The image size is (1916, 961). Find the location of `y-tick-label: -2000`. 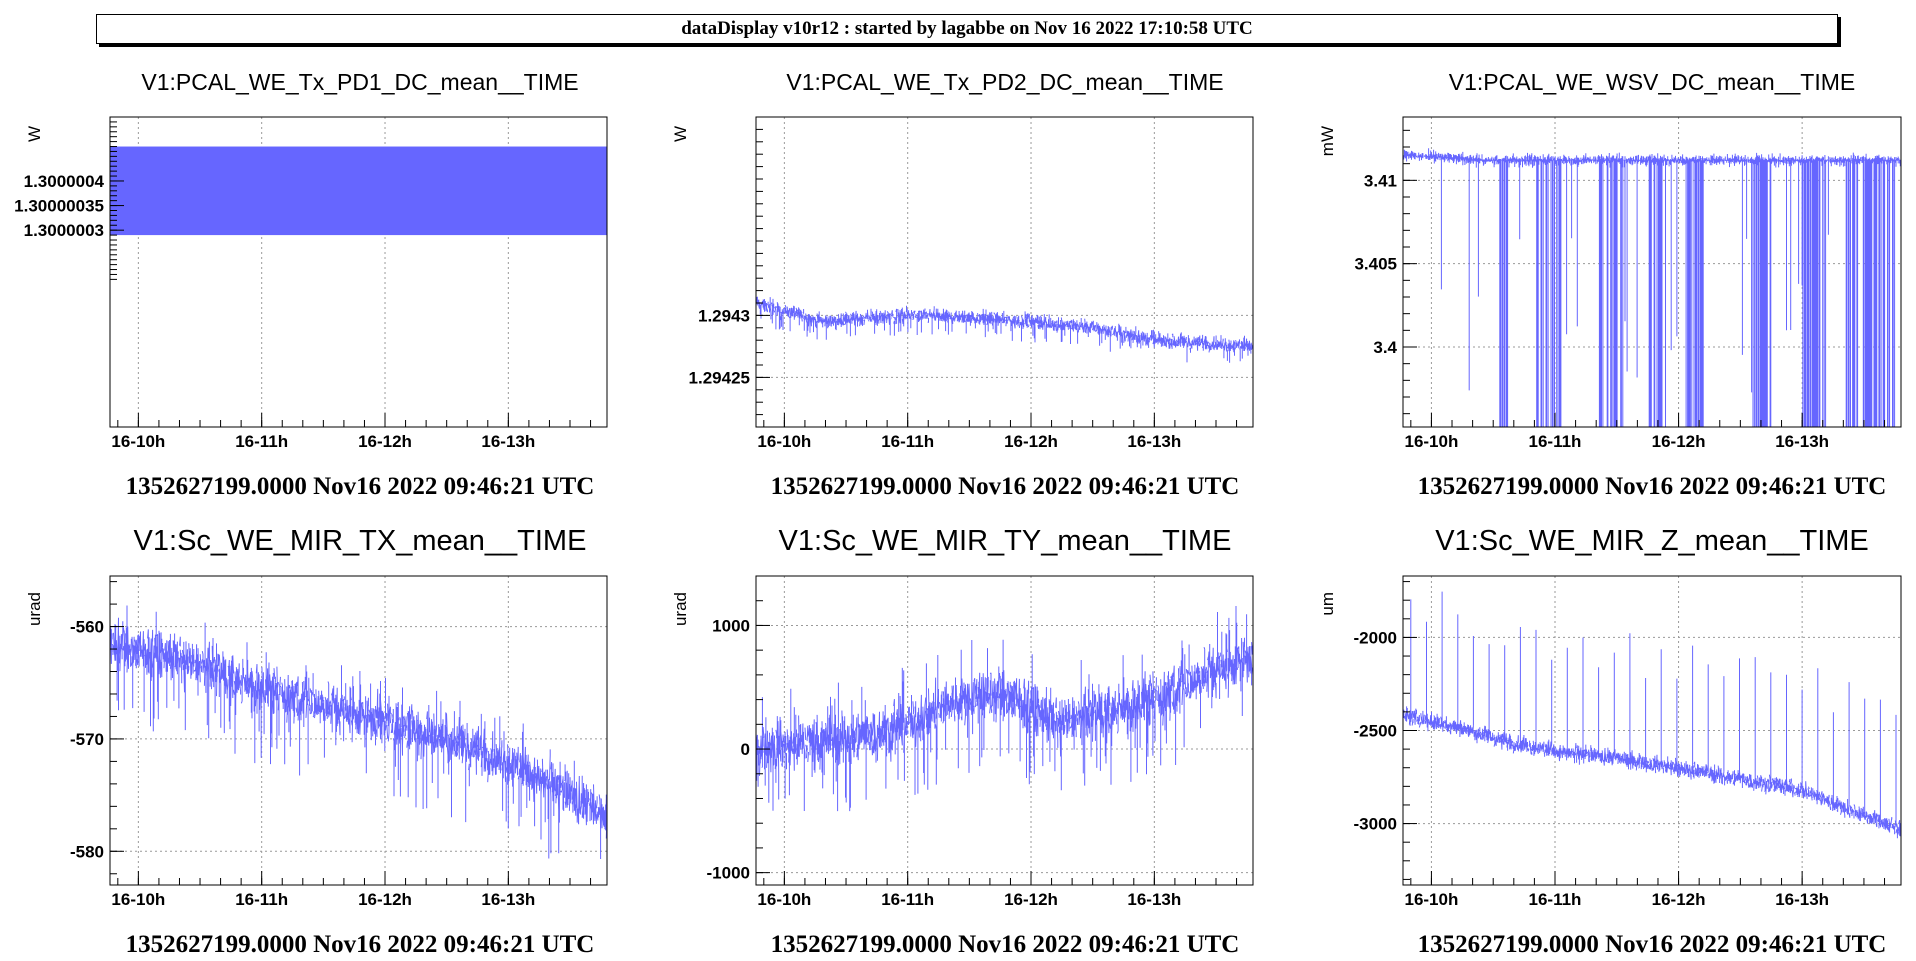

y-tick-label: -2000 is located at coordinates (1375, 637).